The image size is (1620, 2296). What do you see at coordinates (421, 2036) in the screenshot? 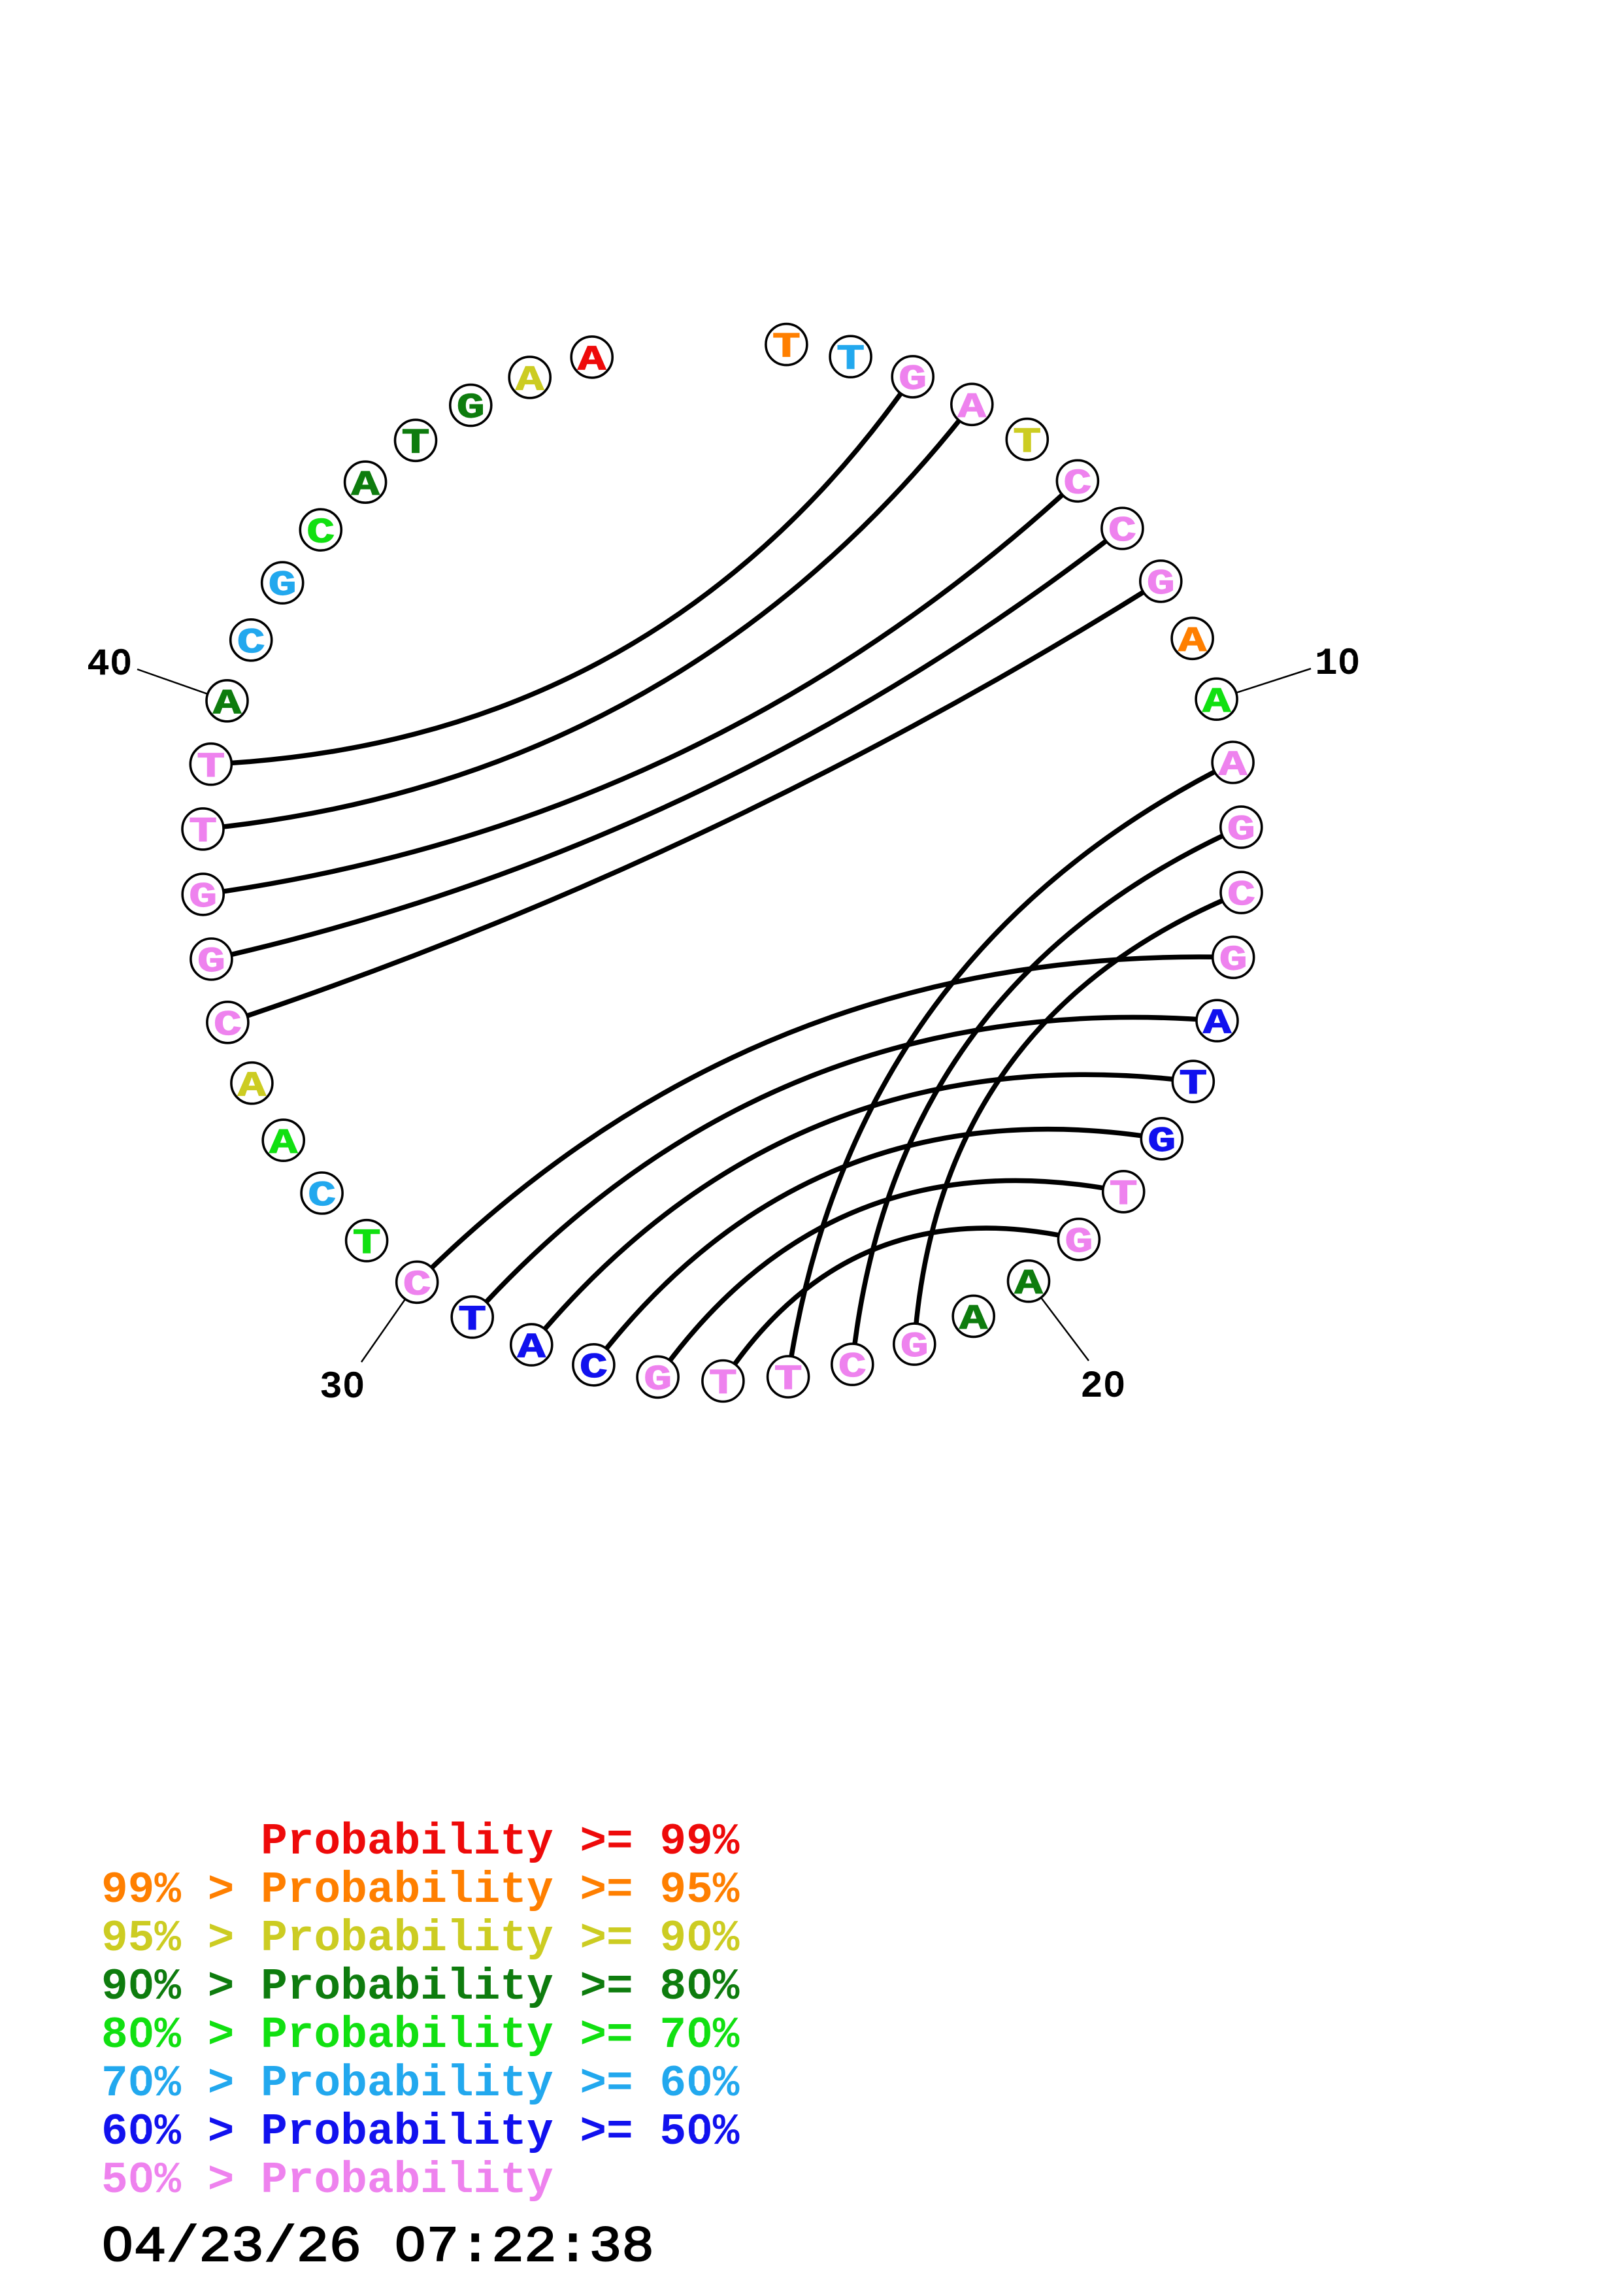
I see `svg-text: 80% > Probability >= 70%` at bounding box center [421, 2036].